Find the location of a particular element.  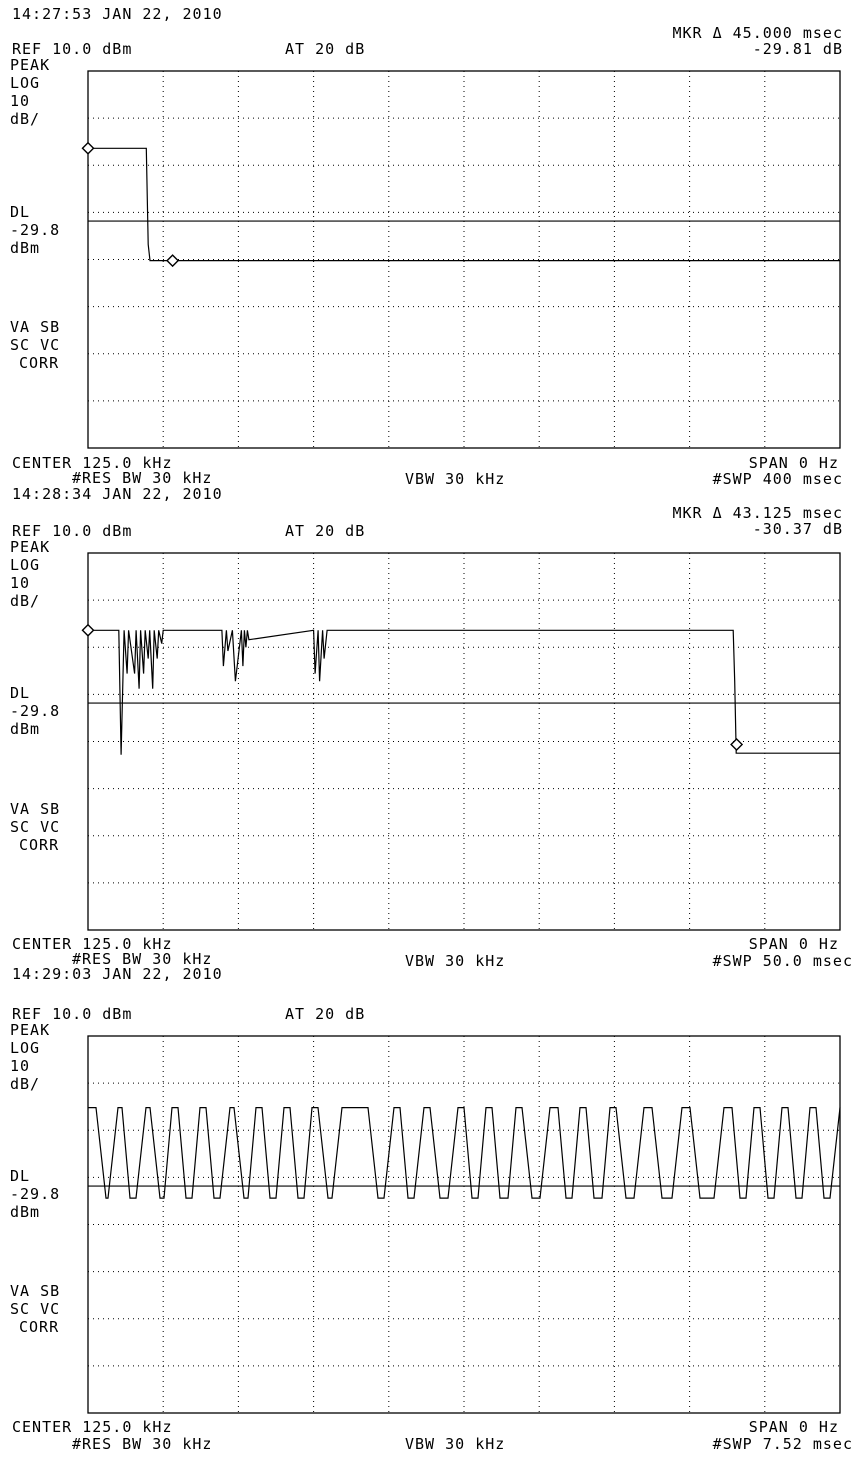

marker-delta-time: MKR Δ 45.000 msec is located at coordinates (757, 33).